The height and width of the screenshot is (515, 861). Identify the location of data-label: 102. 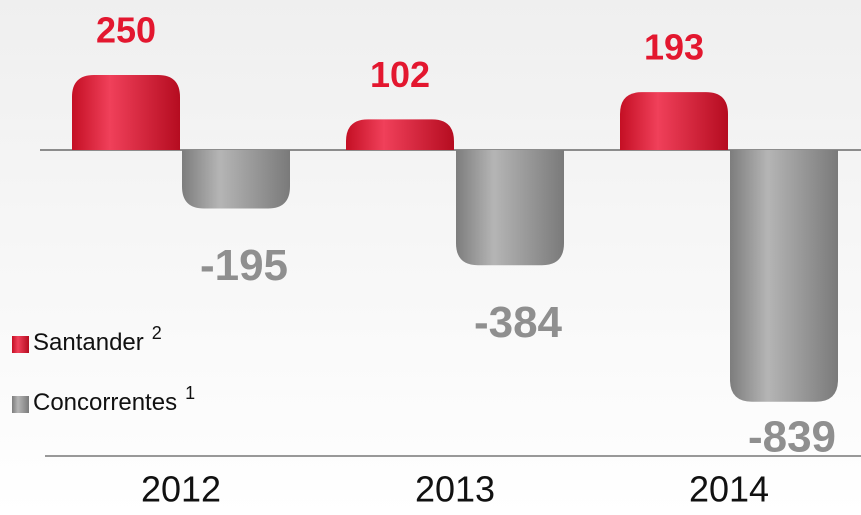
(400, 74).